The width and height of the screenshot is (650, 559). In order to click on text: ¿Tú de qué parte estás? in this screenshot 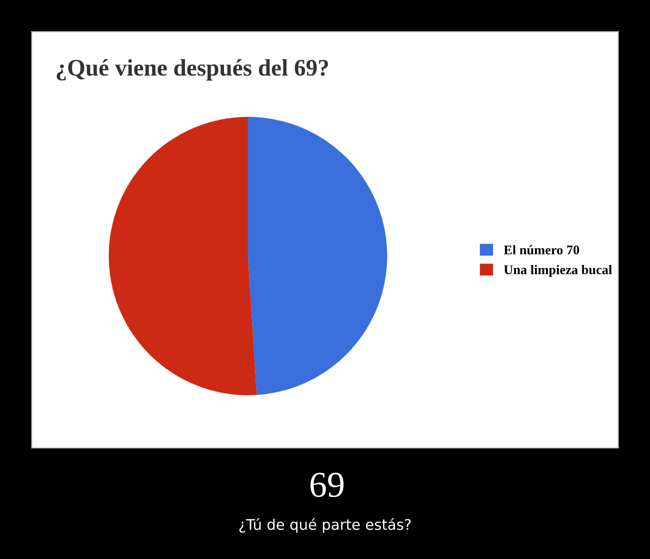, I will do `click(325, 525)`.